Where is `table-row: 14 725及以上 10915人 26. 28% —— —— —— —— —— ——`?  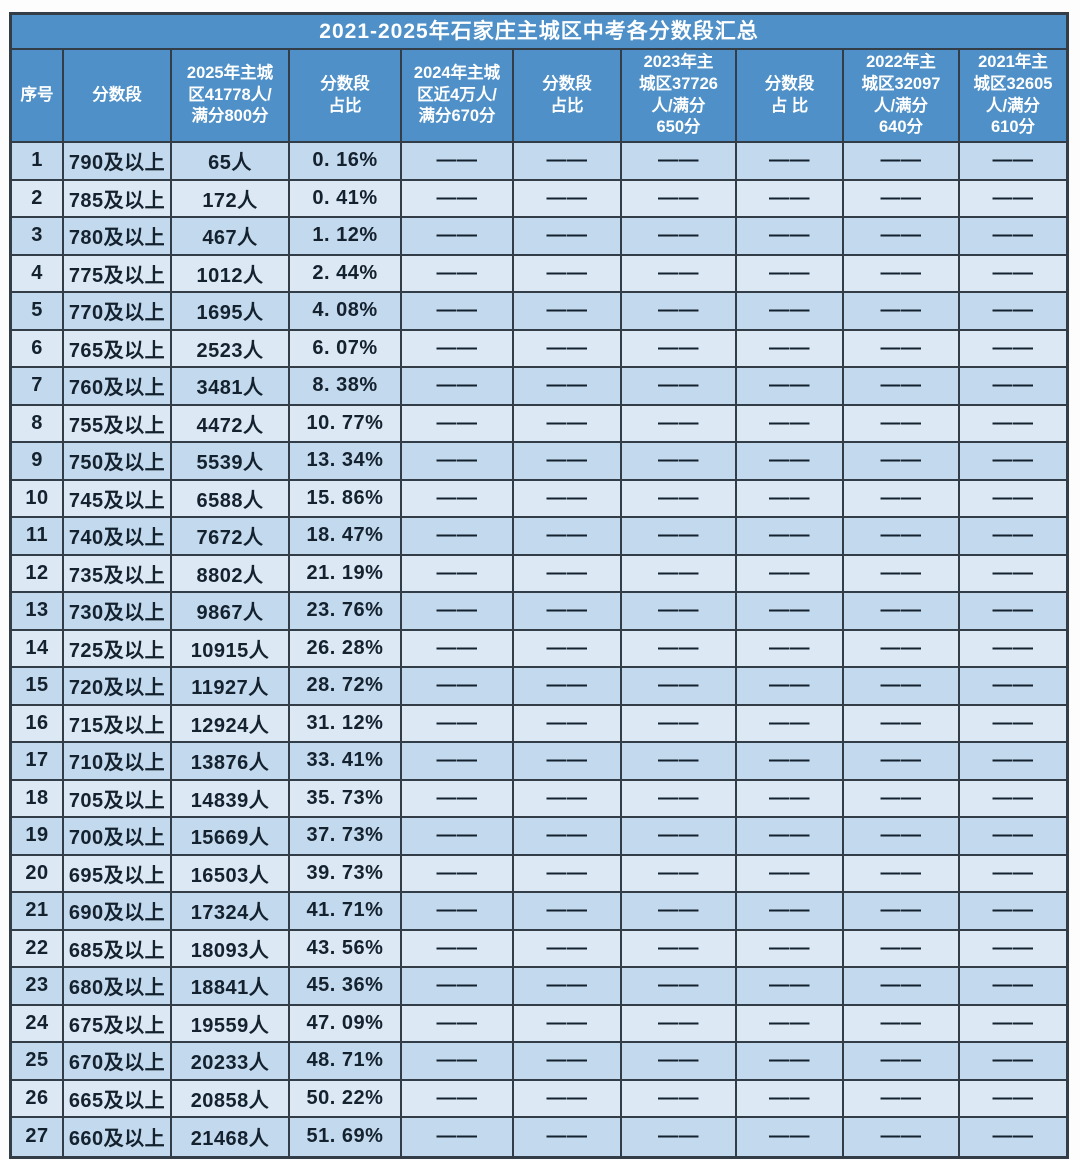
table-row: 14 725及以上 10915人 26. 28% —— —— —— —— —— —— is located at coordinates (539, 649).